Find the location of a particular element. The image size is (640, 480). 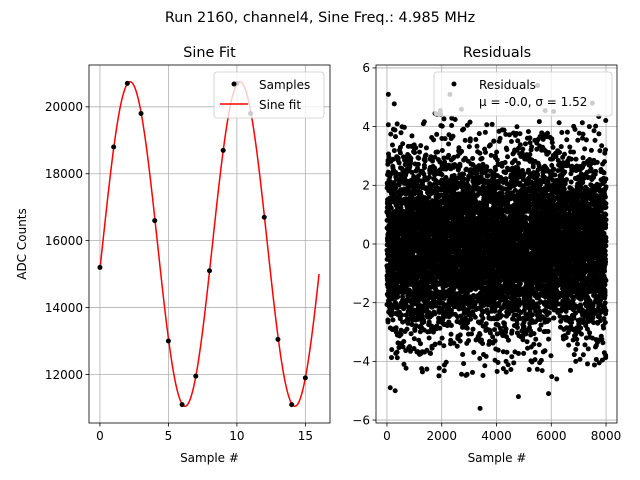

residuals-title: Residuals is located at coordinates (497, 53).